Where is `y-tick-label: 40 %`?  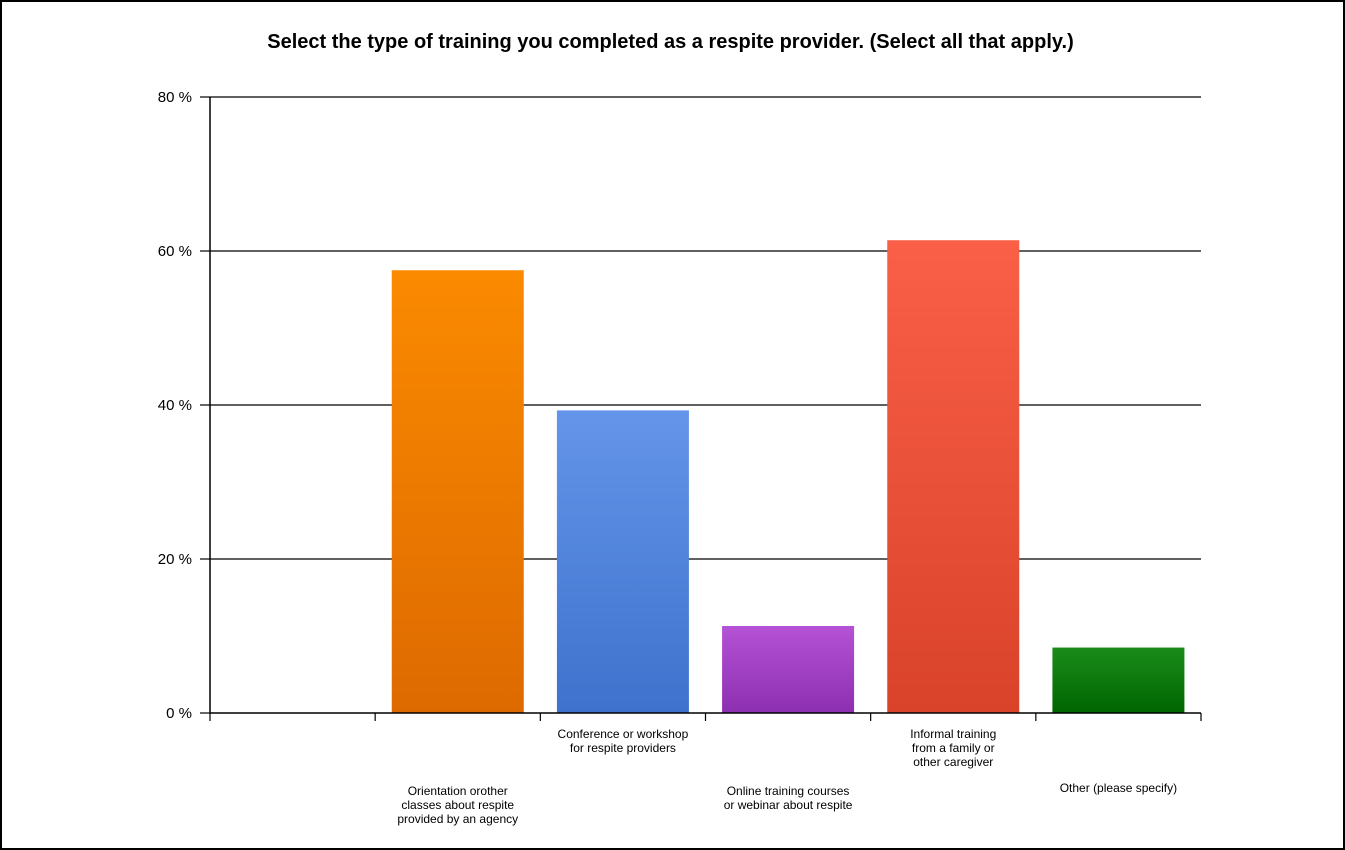 y-tick-label: 40 % is located at coordinates (175, 405).